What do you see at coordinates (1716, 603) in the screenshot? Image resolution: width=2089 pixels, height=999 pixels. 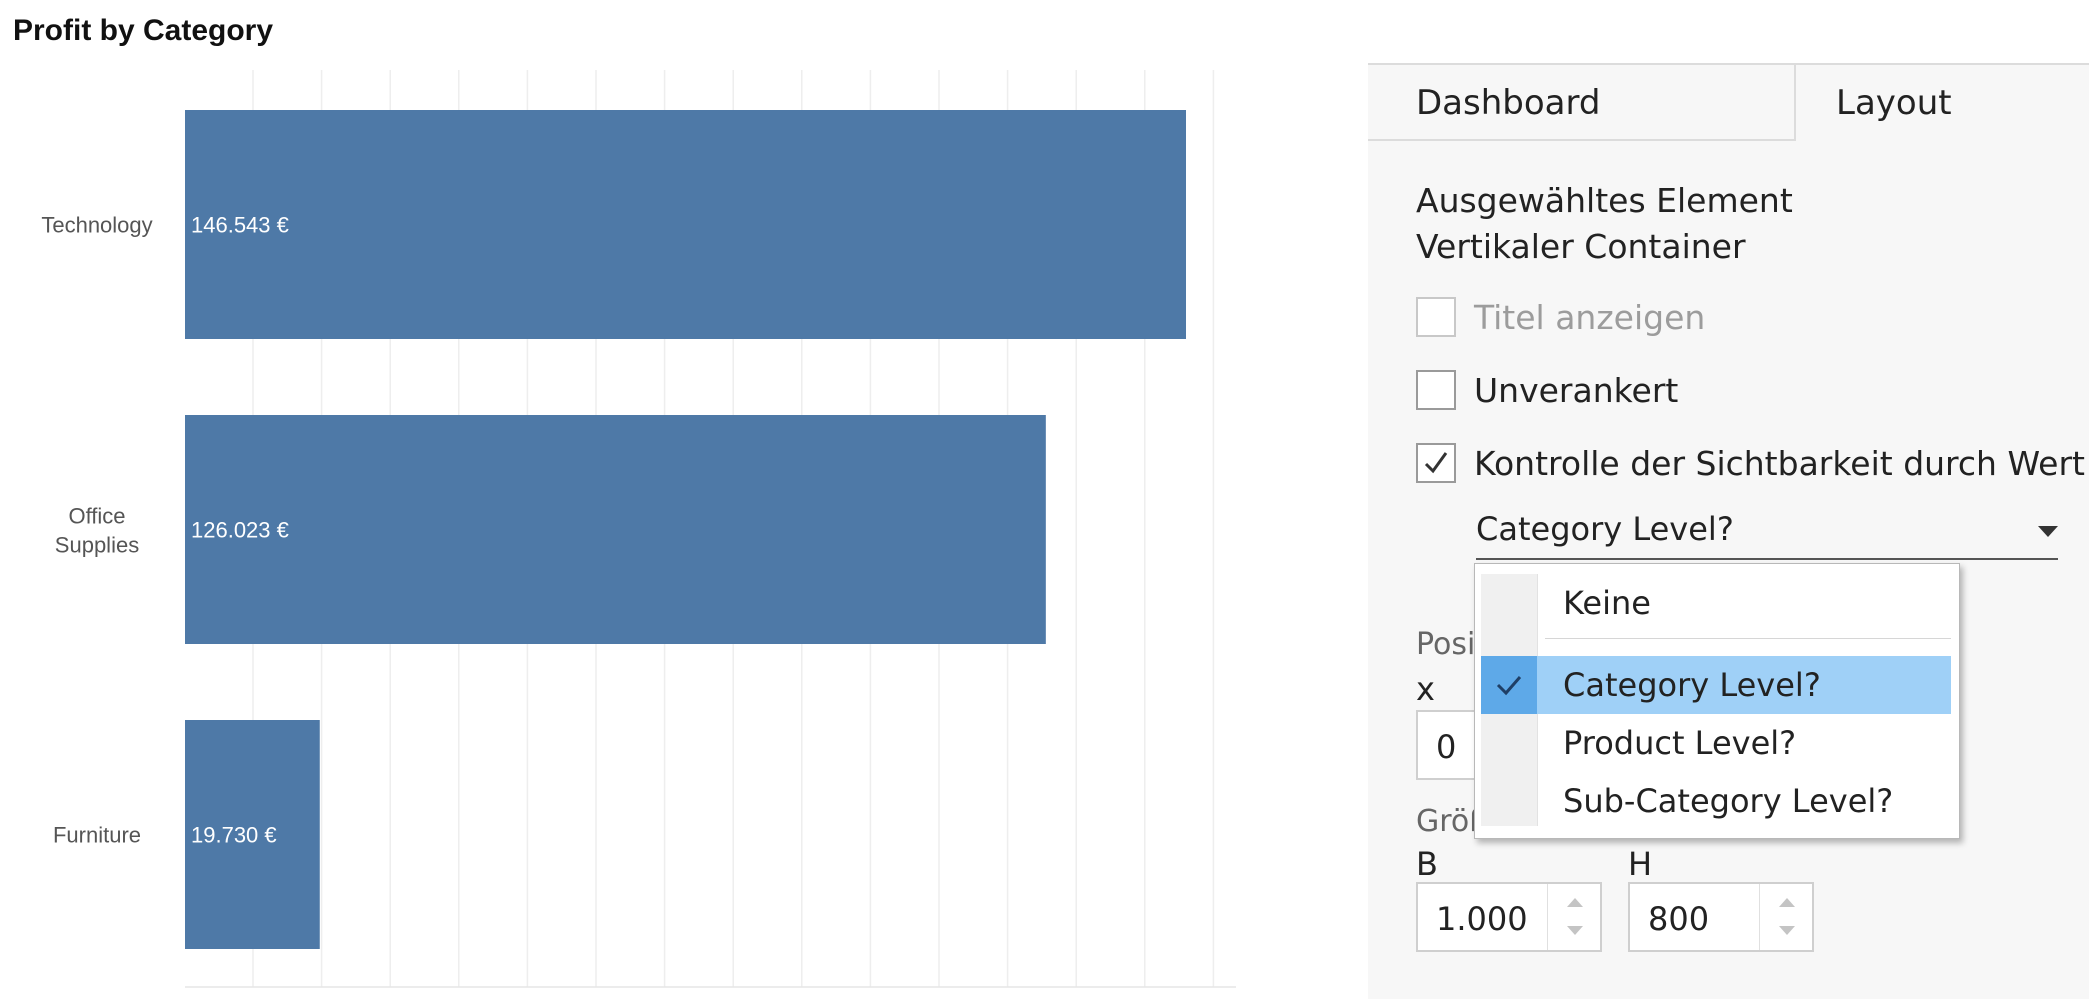 I see `dropdown-option-none: Keine` at bounding box center [1716, 603].